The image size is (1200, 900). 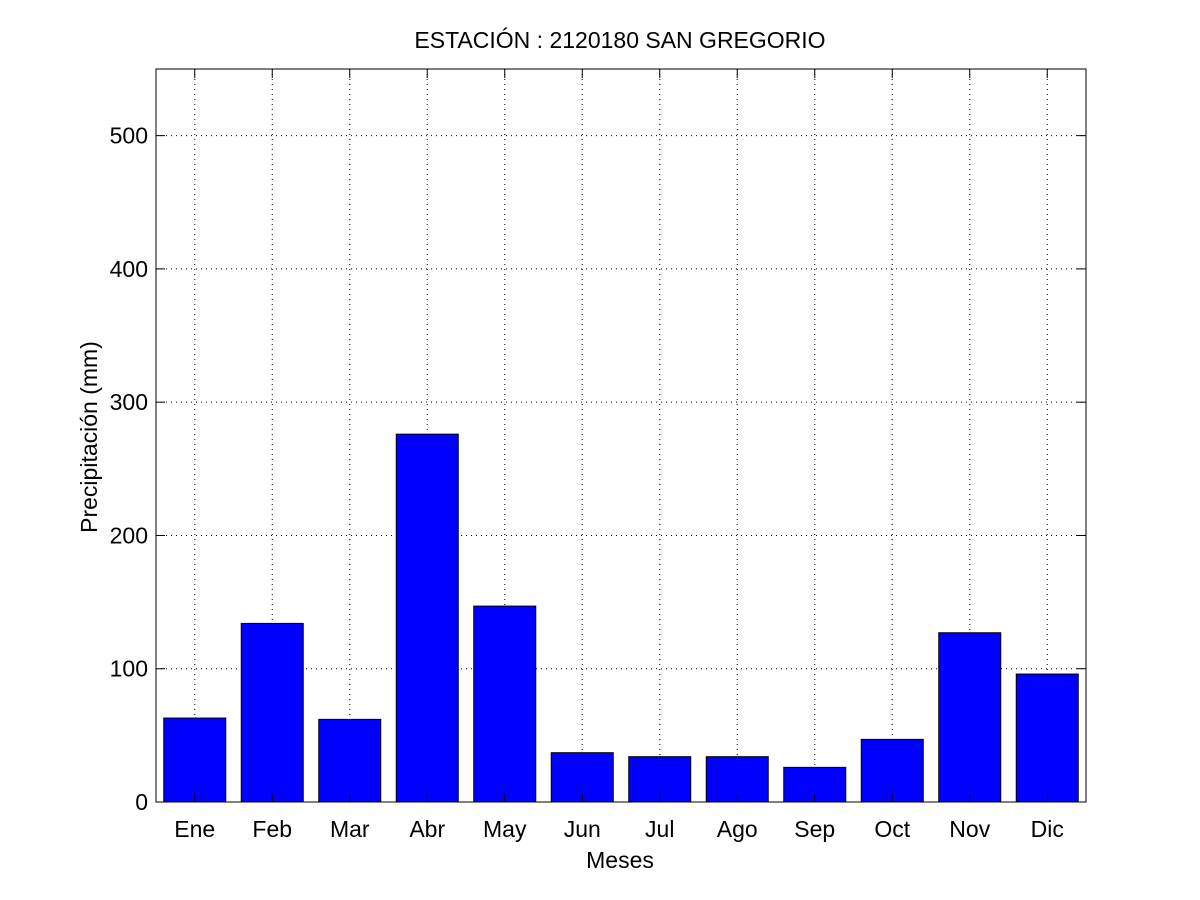 What do you see at coordinates (659, 829) in the screenshot?
I see `x-tick-label-jul: Jul` at bounding box center [659, 829].